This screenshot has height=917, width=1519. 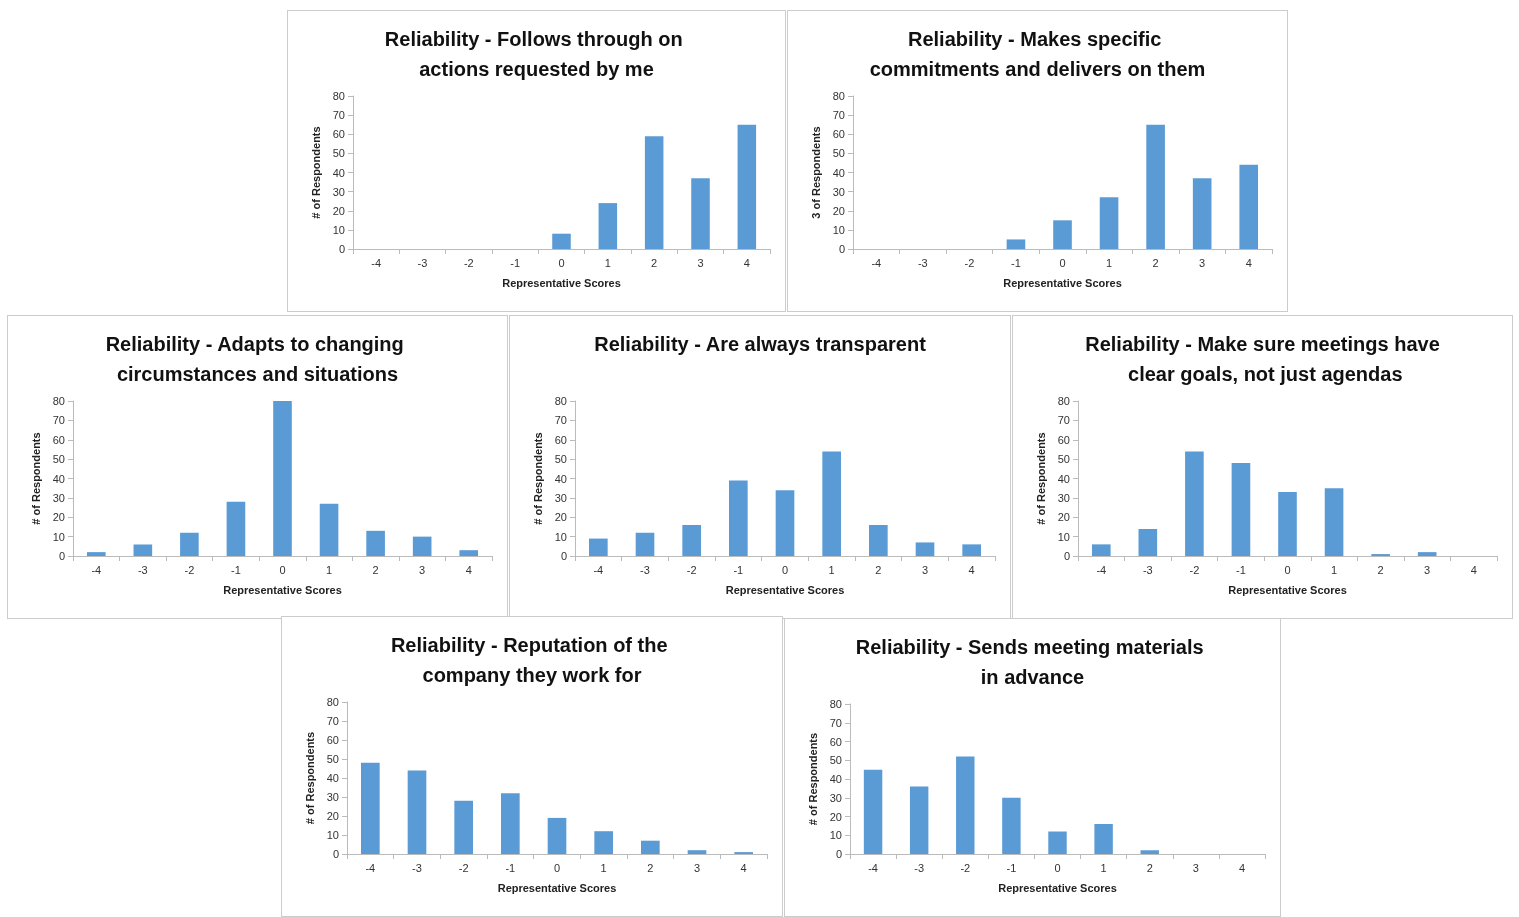 I want to click on y-axis-title: 3 of Respondents, so click(x=816, y=172).